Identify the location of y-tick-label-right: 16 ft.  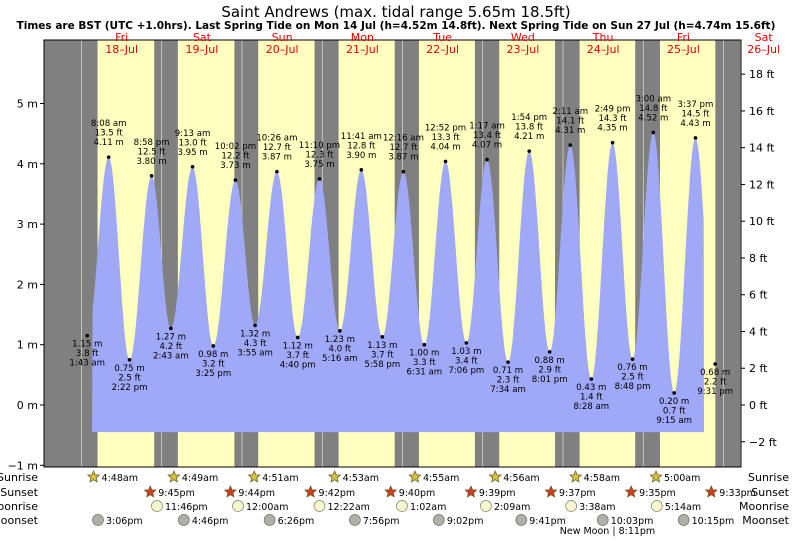
(762, 111).